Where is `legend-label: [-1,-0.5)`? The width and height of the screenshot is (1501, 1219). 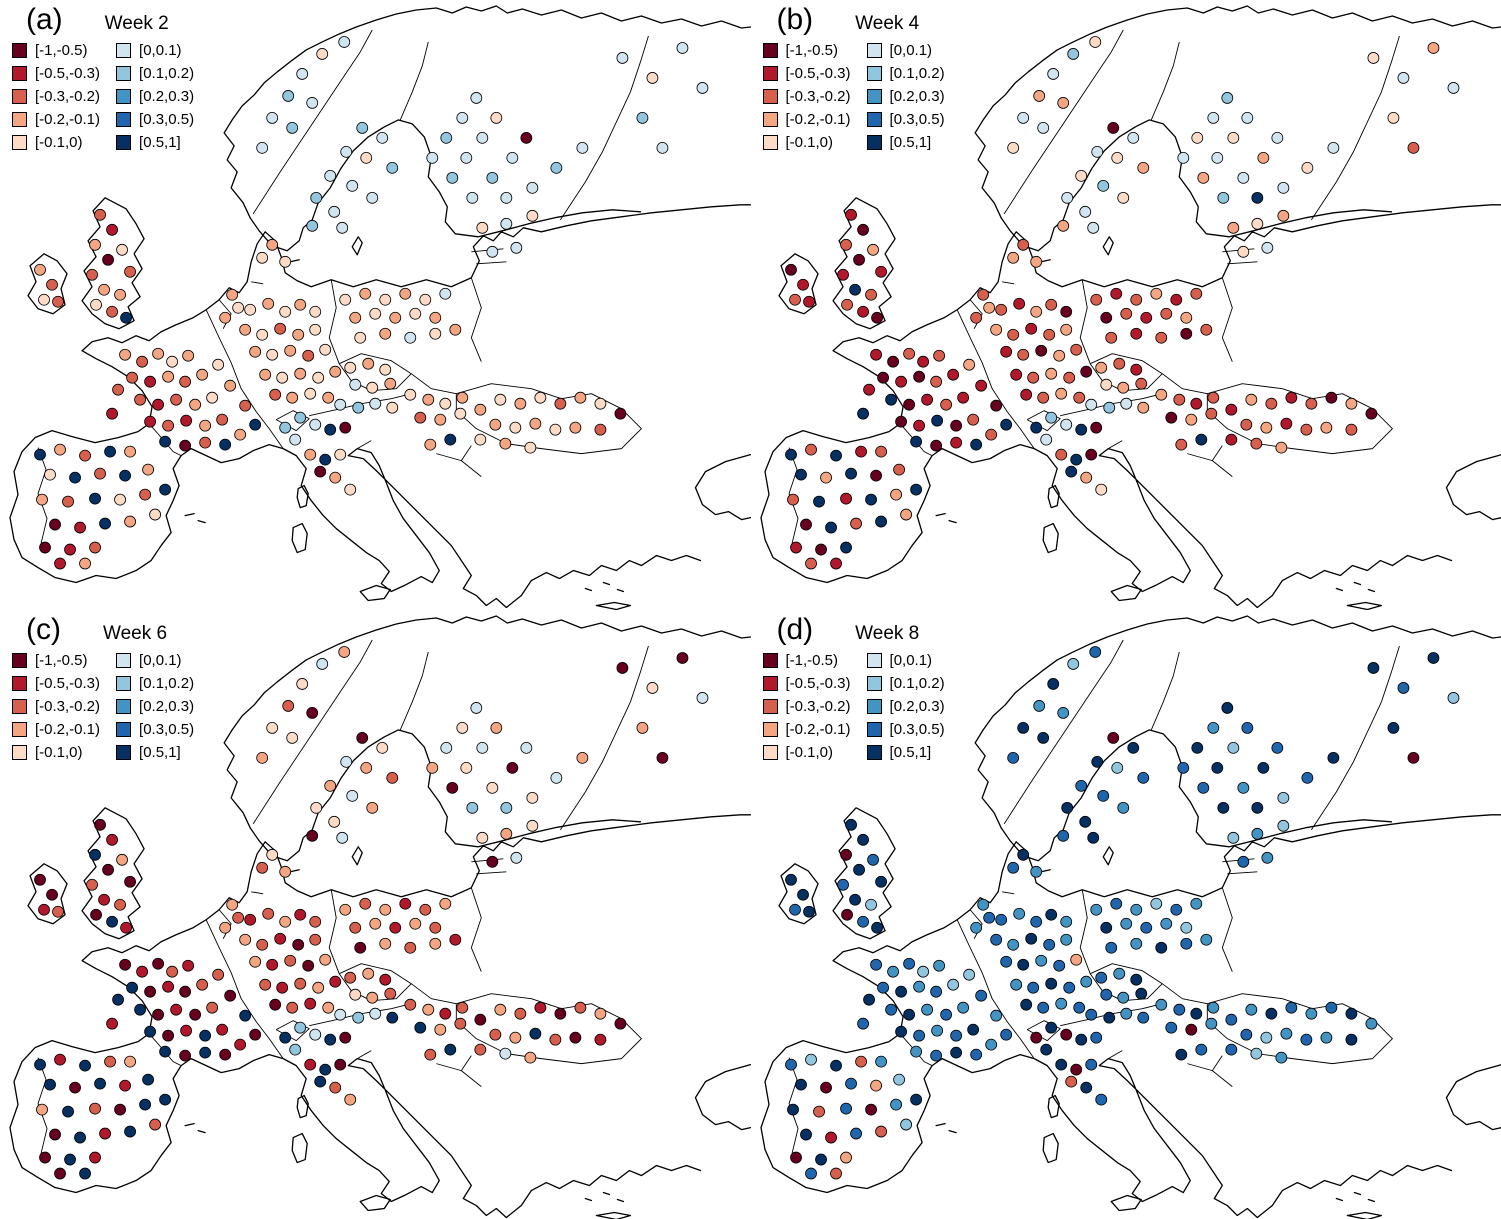
legend-label: [-1,-0.5) is located at coordinates (61, 660).